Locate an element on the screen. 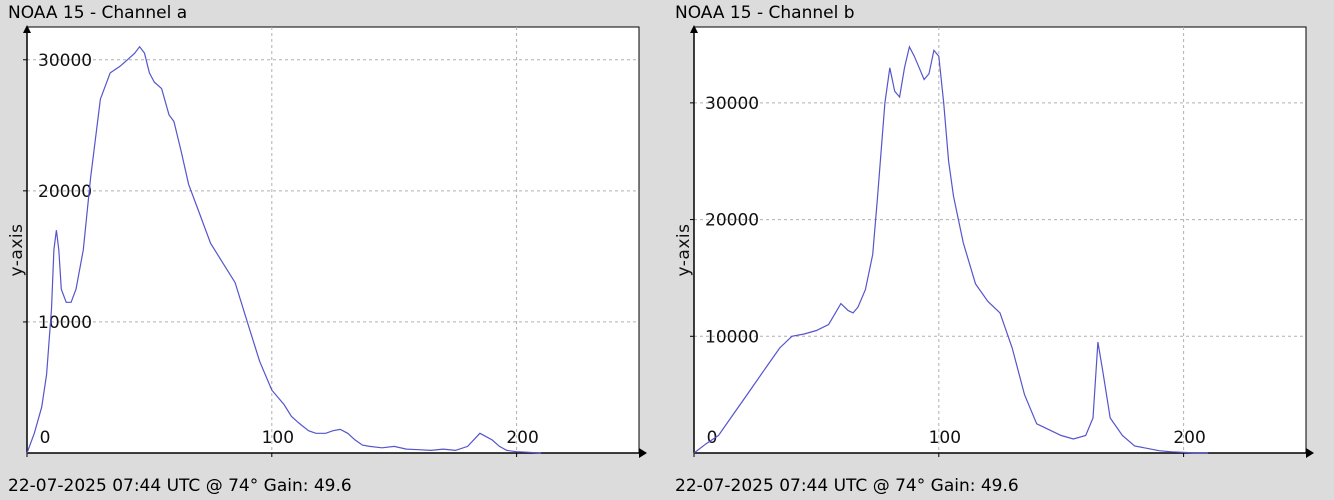 The height and width of the screenshot is (500, 1334). chart-title: NOAA 15 - Channel a is located at coordinates (98, 13).